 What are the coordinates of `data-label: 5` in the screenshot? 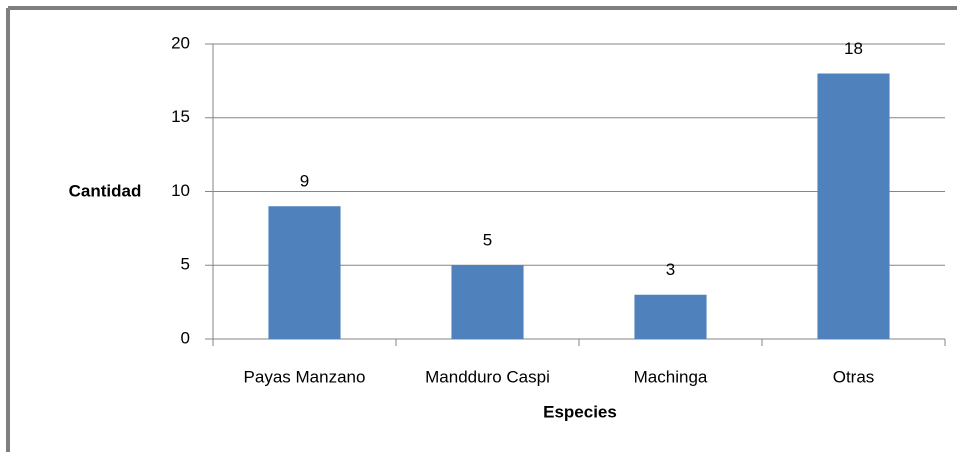 It's located at (487, 240).